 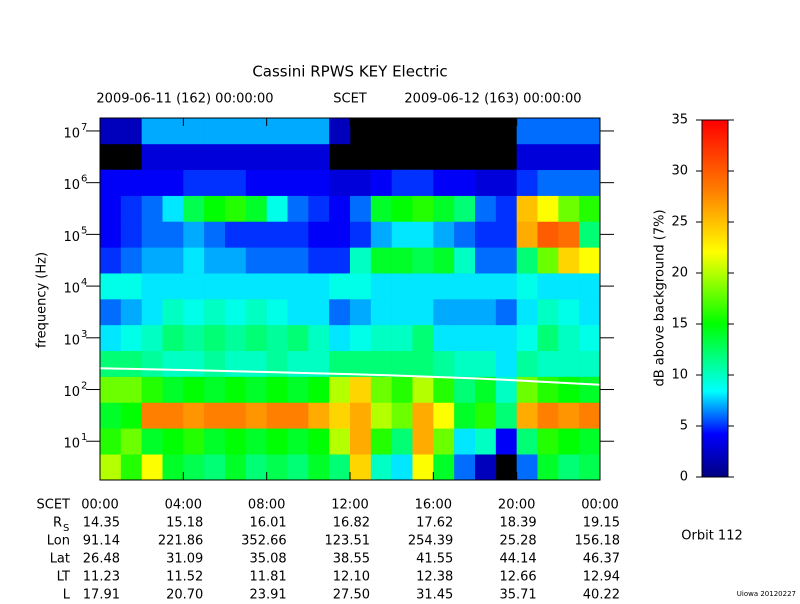 I want to click on series-line, so click(x=350, y=376).